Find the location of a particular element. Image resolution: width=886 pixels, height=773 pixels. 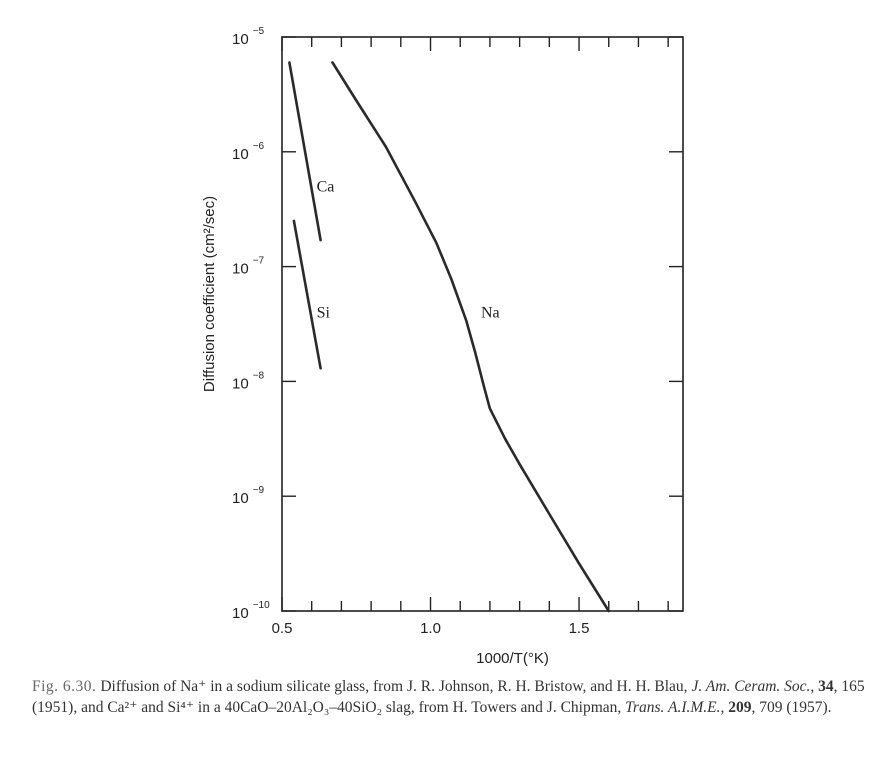

y-tick-label: 10 −9 is located at coordinates (248, 496).